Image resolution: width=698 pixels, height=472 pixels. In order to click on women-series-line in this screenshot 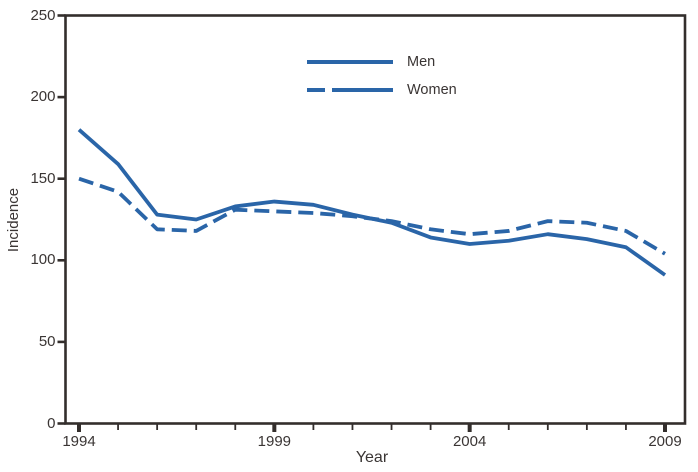, I will do `click(372, 216)`.